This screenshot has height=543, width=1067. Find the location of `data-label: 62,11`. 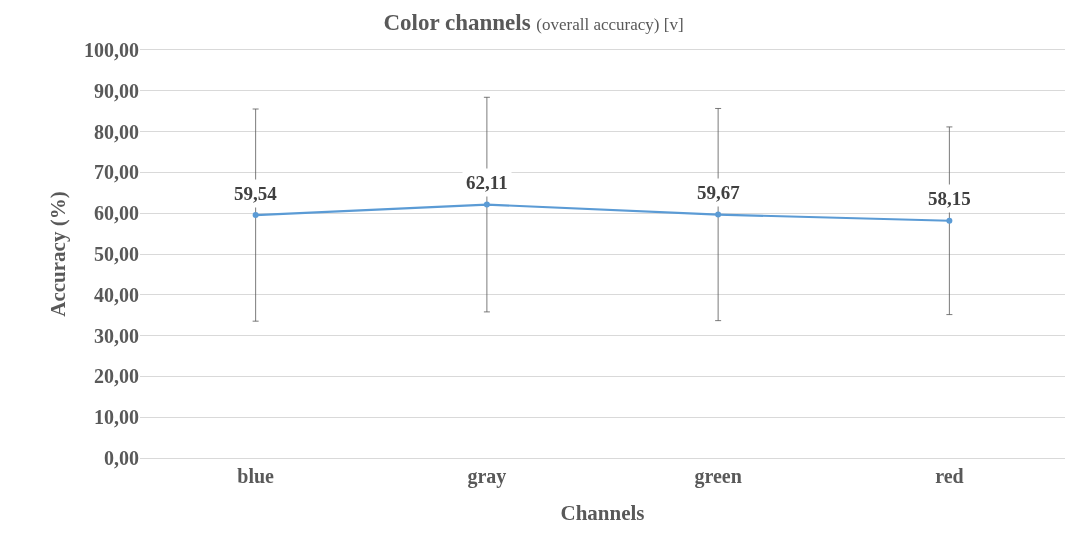

data-label: 62,11 is located at coordinates (487, 182).